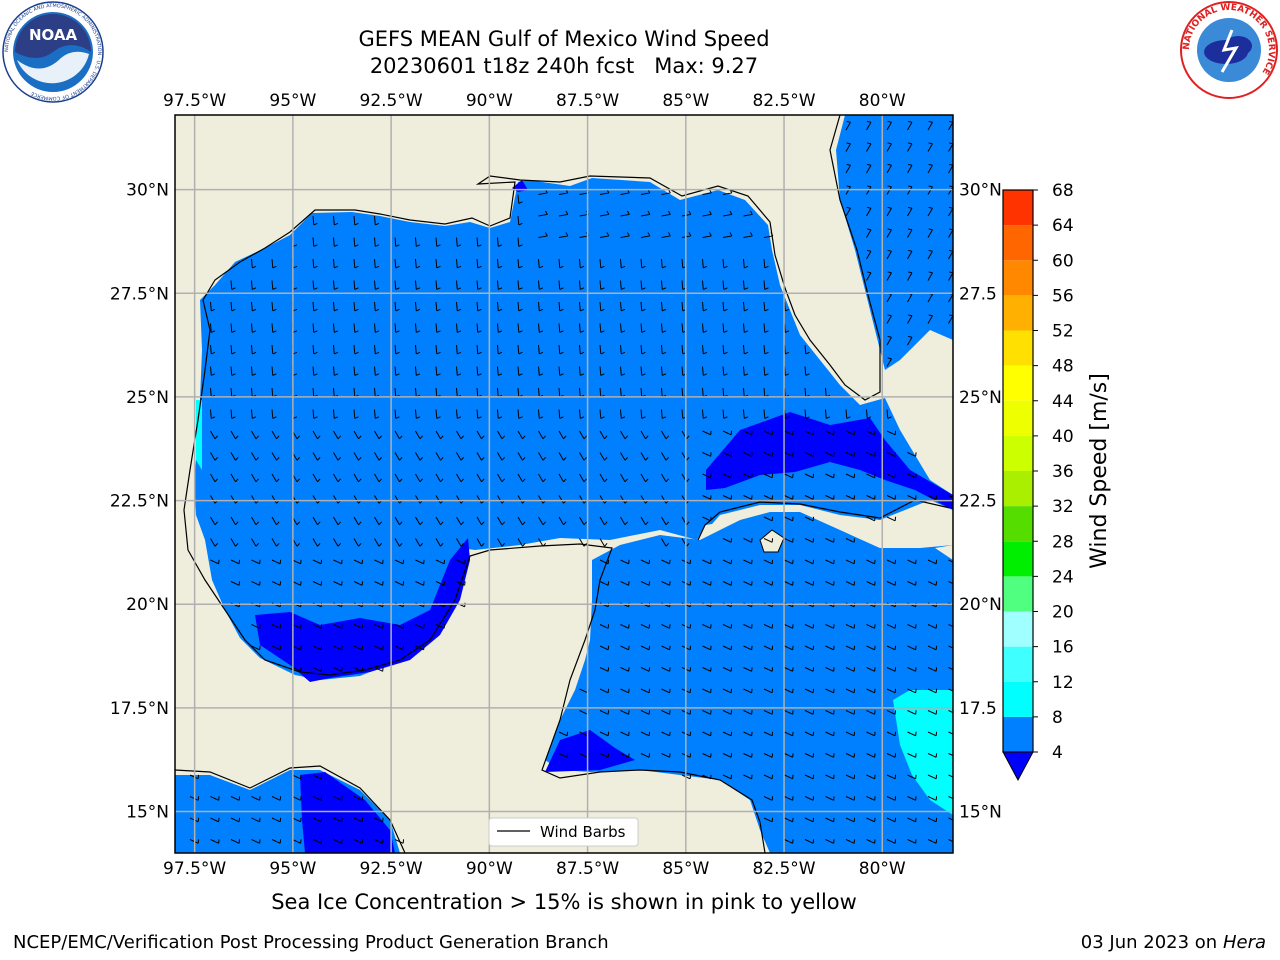 The height and width of the screenshot is (960, 1280). I want to click on wind-barbs-legend: Wind Barbs, so click(563, 832).